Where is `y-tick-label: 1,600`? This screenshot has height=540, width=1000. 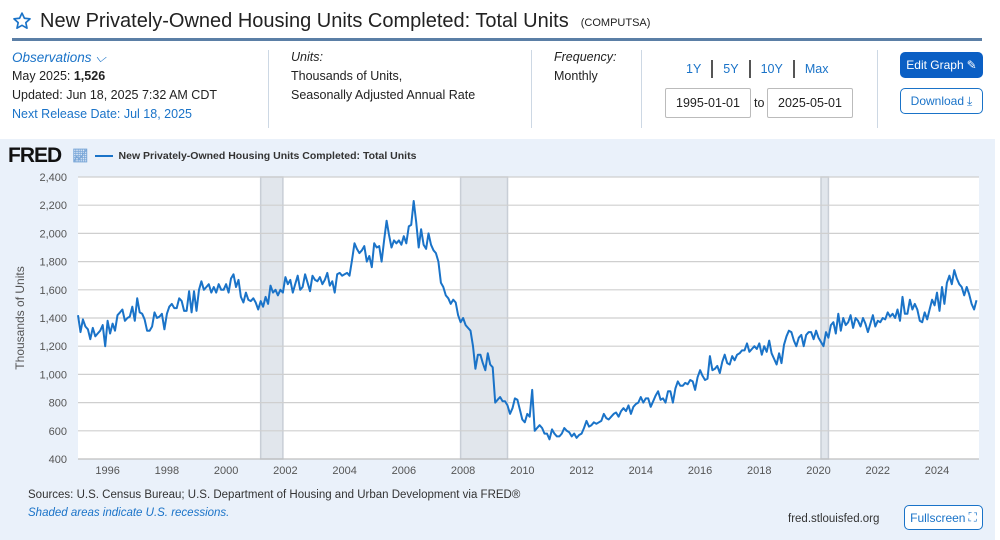 y-tick-label: 1,600 is located at coordinates (53, 291).